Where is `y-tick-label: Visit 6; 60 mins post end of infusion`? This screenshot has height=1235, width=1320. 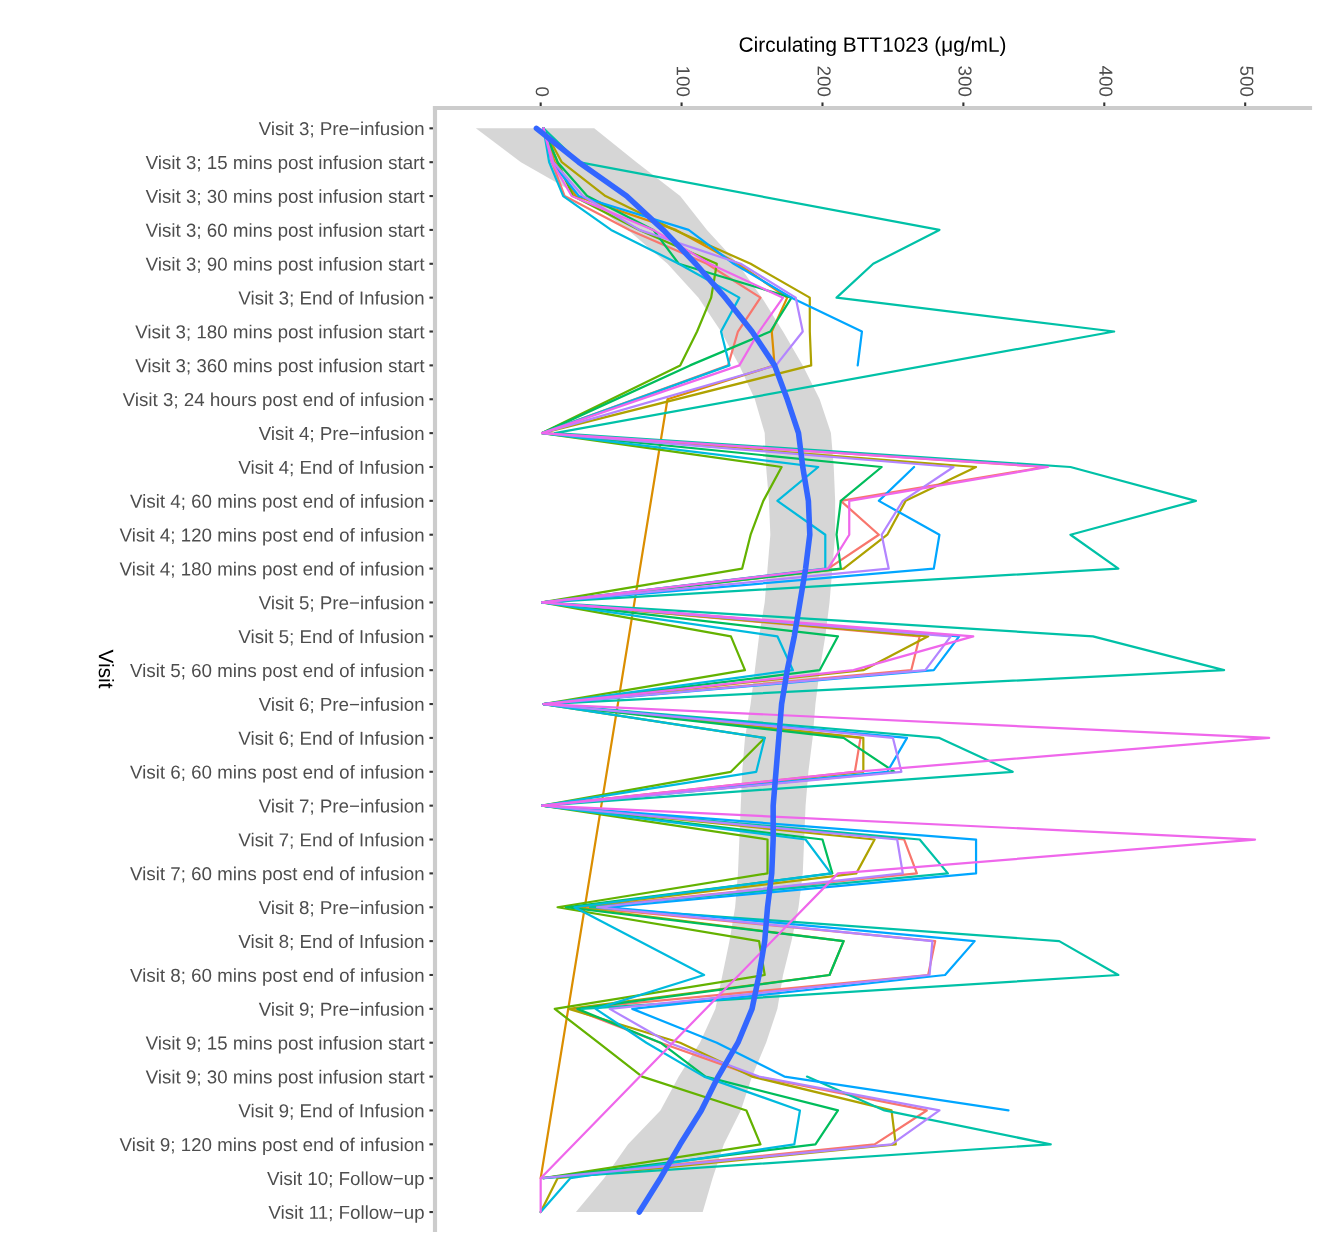 y-tick-label: Visit 6; 60 mins post end of infusion is located at coordinates (277, 773).